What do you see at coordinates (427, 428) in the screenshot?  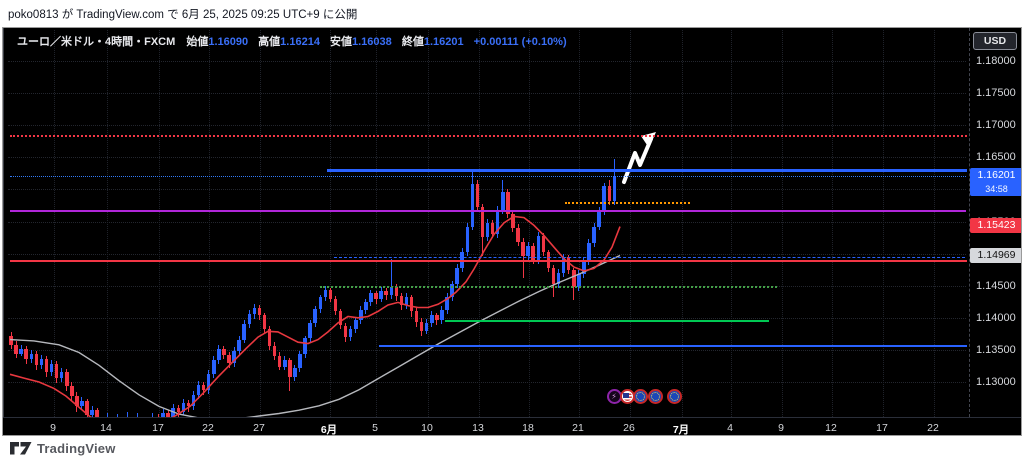 I see `time-tick-label: 10` at bounding box center [427, 428].